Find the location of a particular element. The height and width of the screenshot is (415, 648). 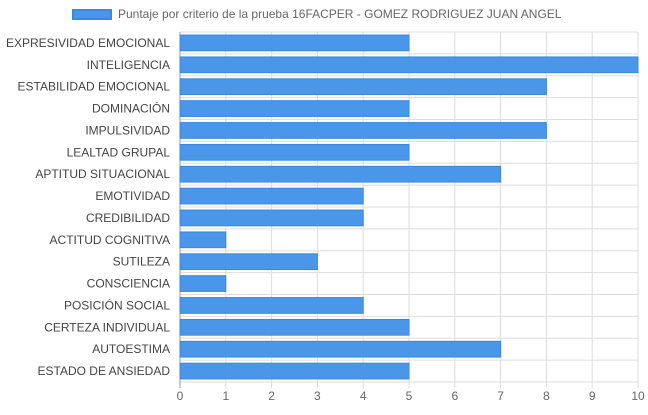

category-label: SUTILEZA is located at coordinates (141, 262).